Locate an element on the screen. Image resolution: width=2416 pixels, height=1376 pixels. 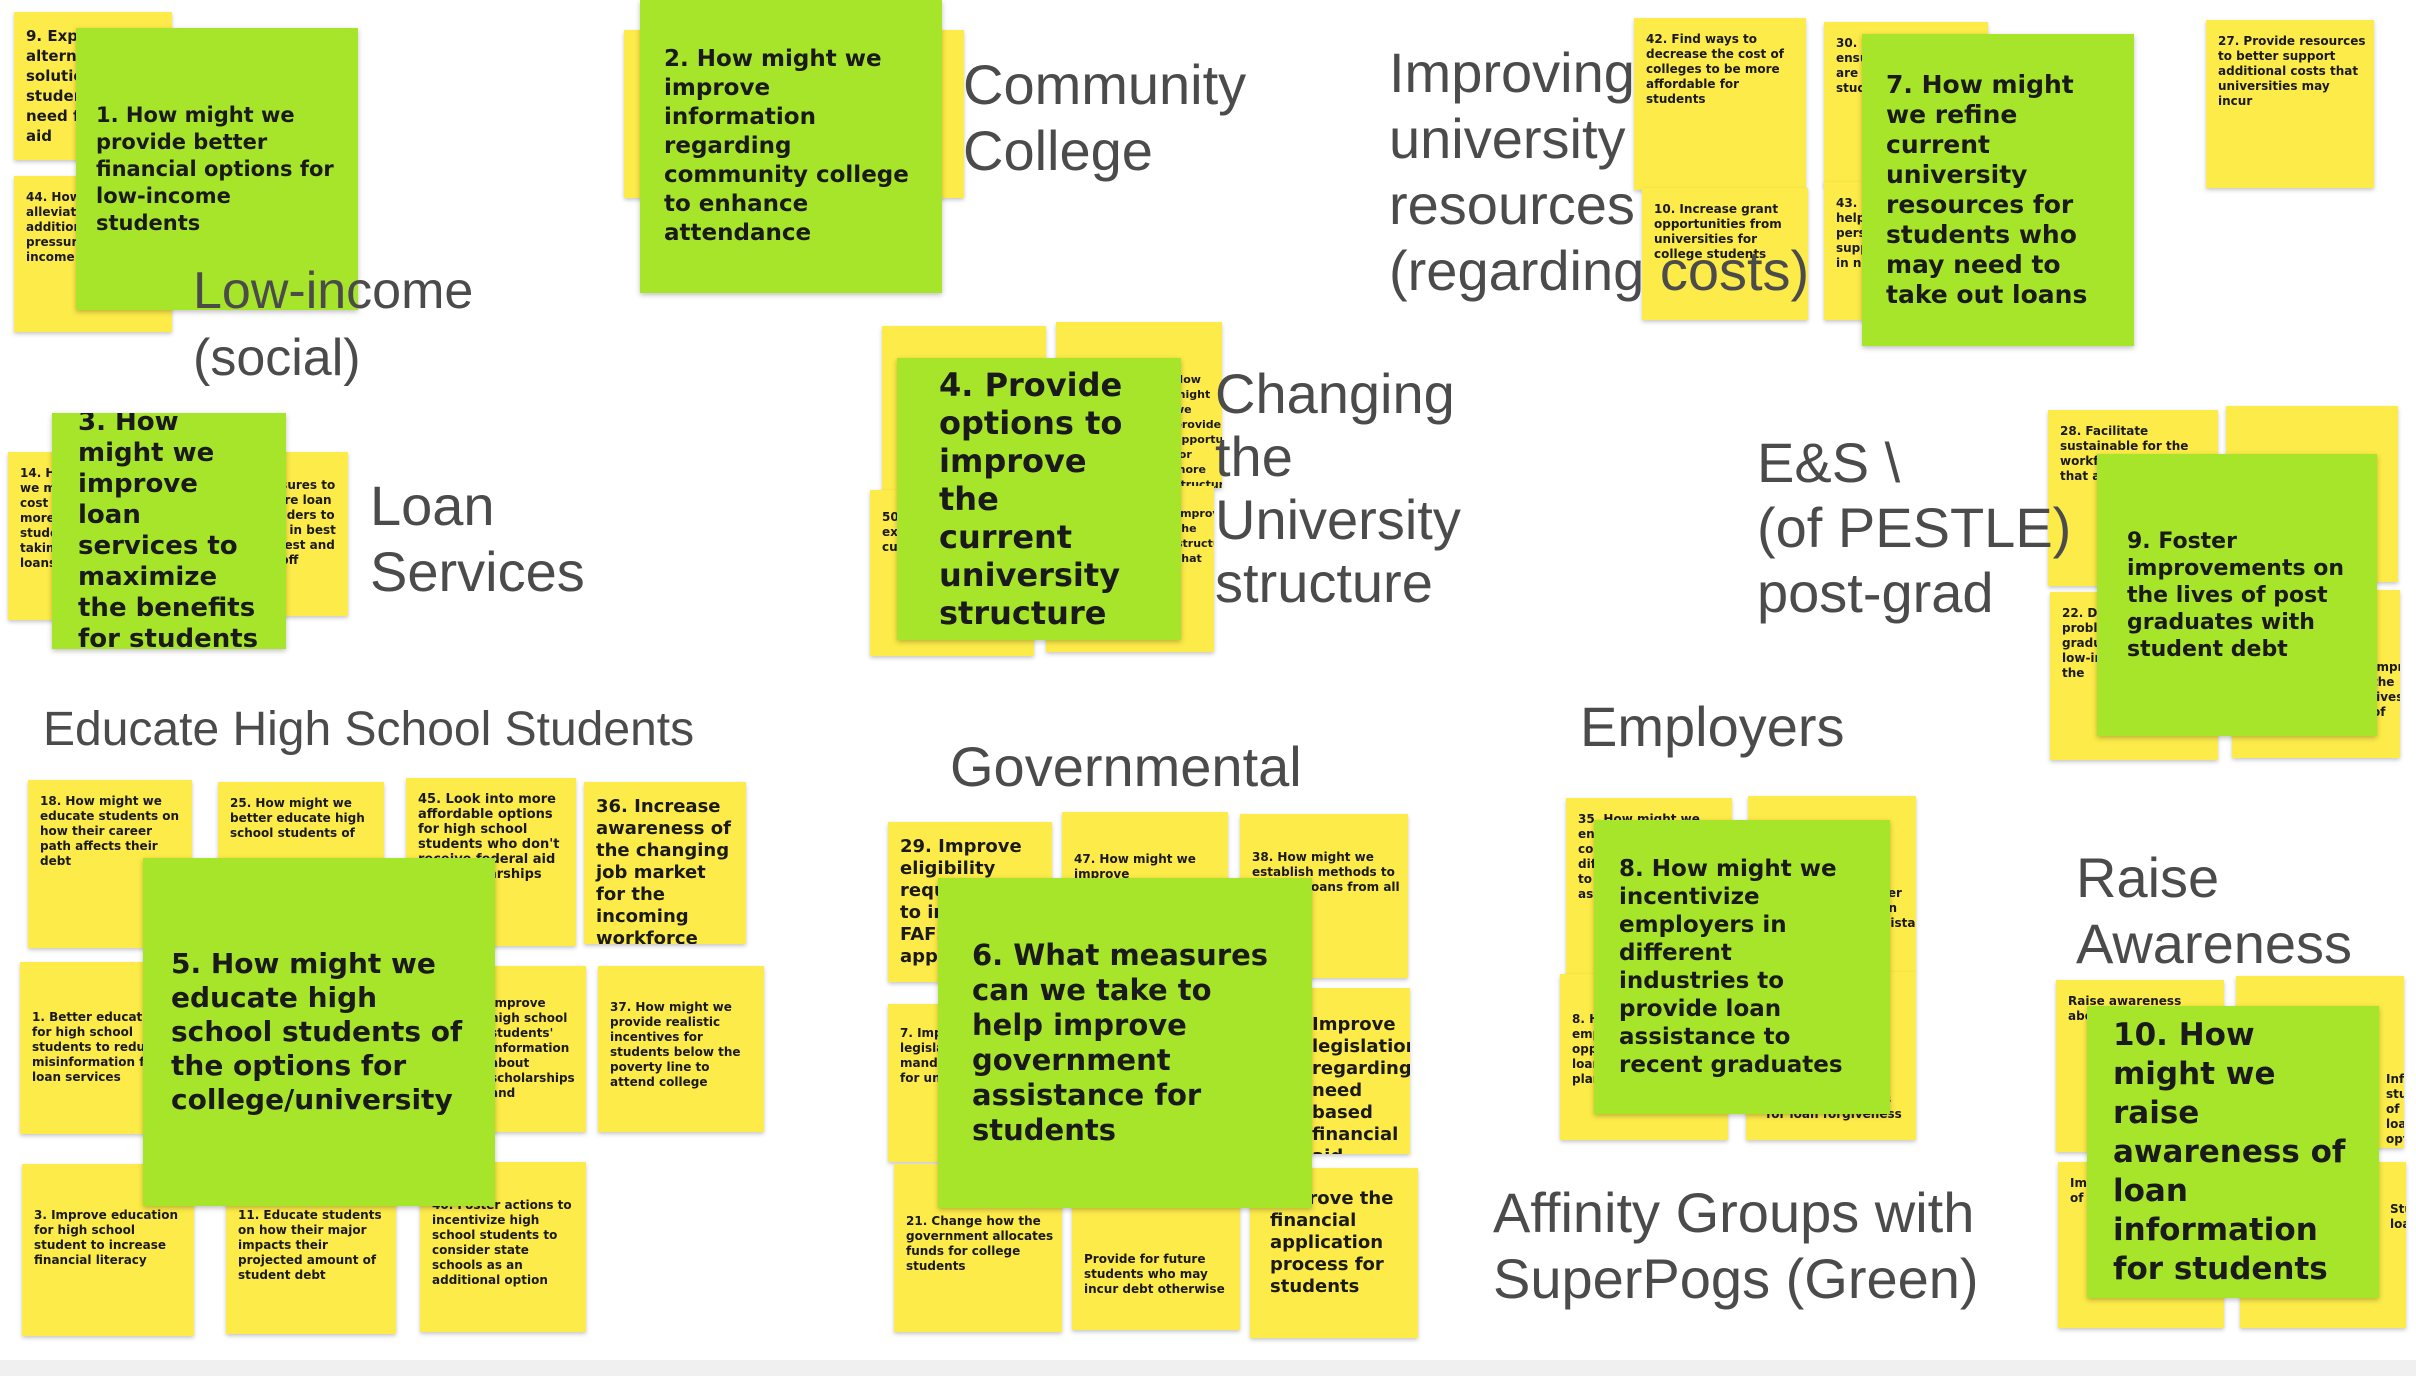
cluster-heading: Loan Services is located at coordinates (477, 538).